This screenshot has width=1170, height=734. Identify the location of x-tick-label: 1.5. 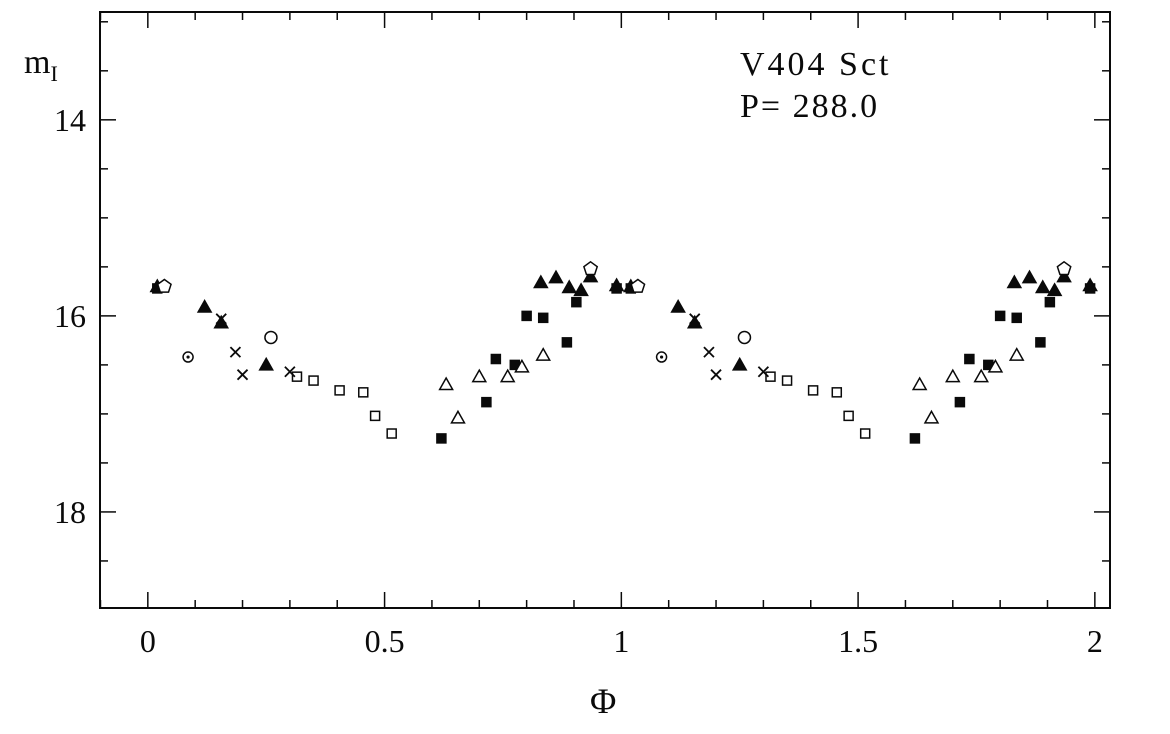
(858, 641).